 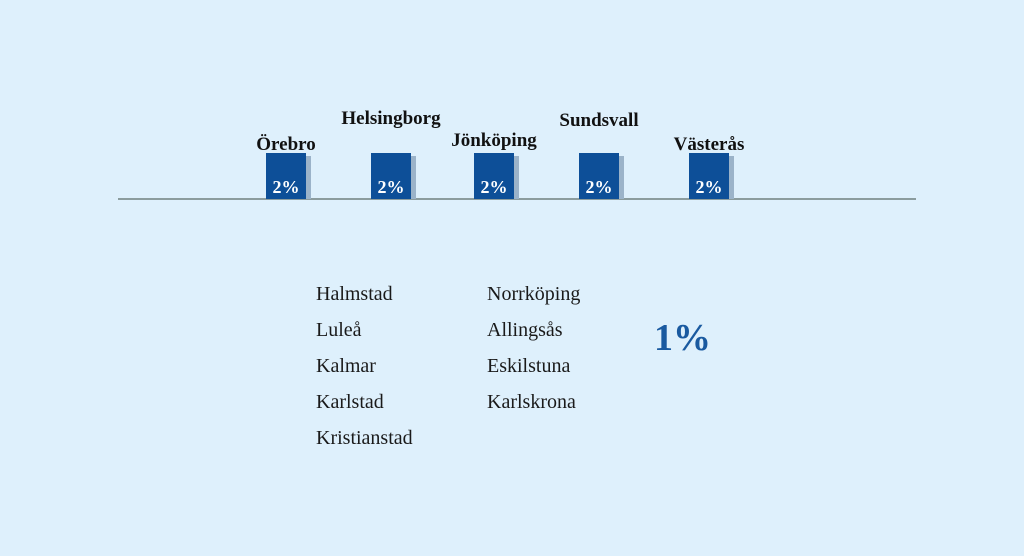 What do you see at coordinates (494, 140) in the screenshot?
I see `bar-category-label: Jönköping` at bounding box center [494, 140].